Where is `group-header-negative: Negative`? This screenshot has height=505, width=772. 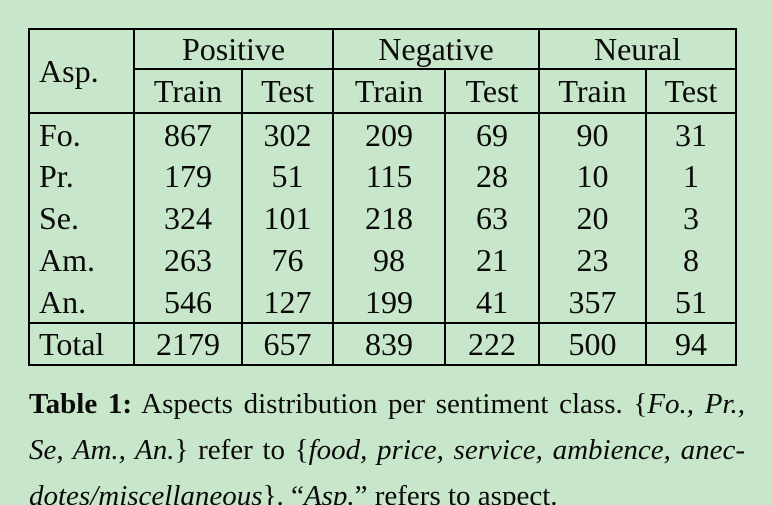 group-header-negative: Negative is located at coordinates (436, 49).